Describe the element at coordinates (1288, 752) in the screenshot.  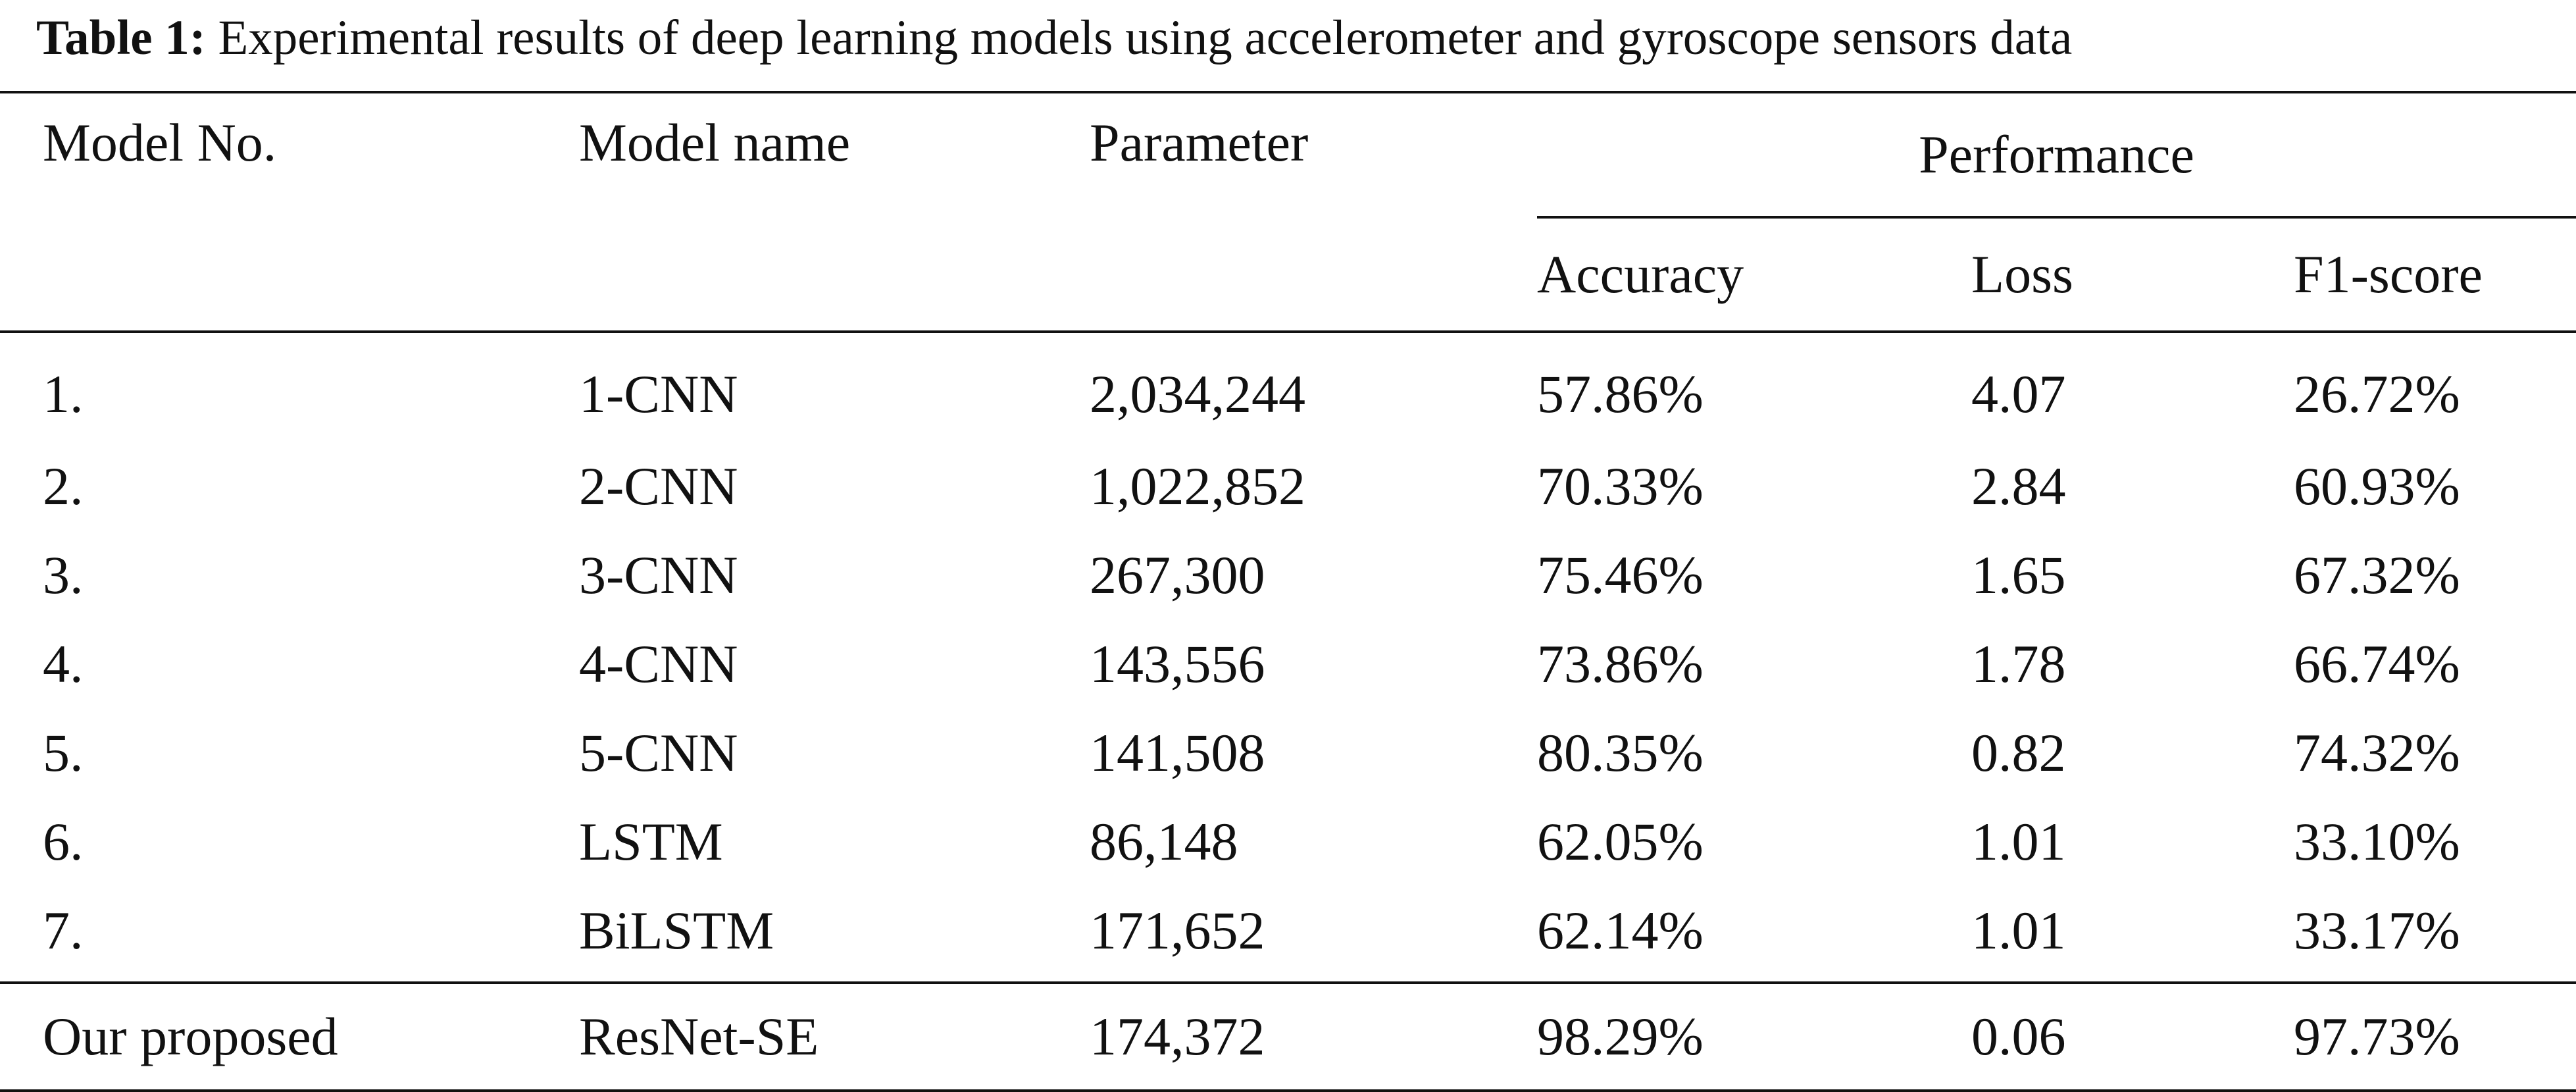
I see `table-row: 5. 5-CNN 141,508 80.35% 0.82 74.32%` at that location.